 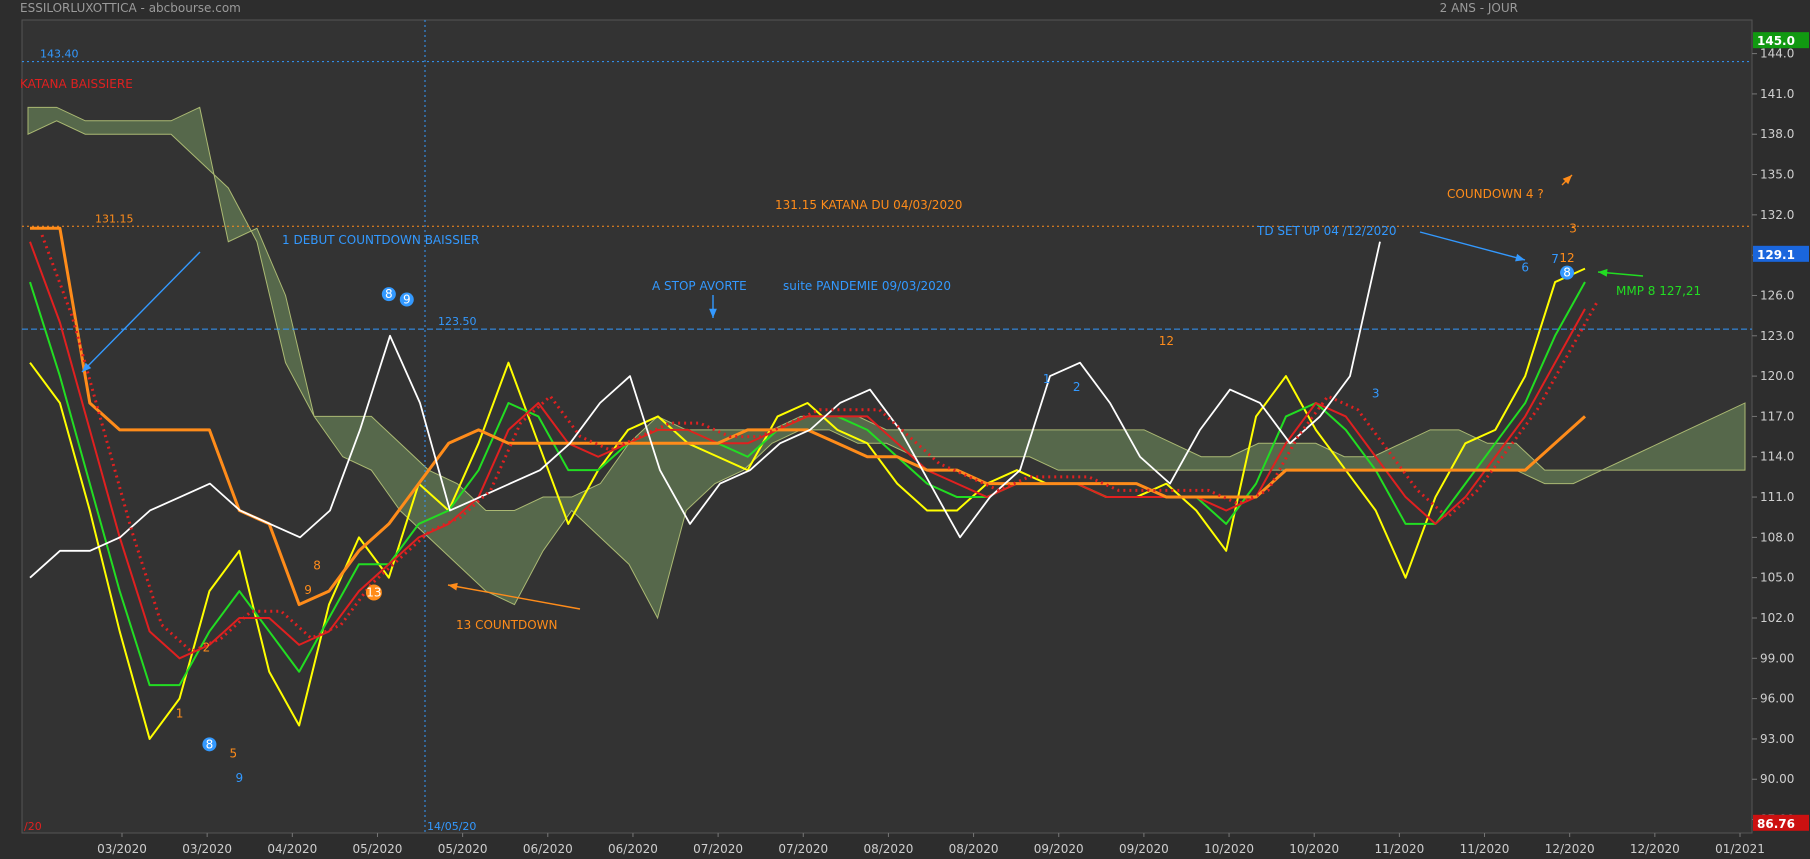 What do you see at coordinates (1314, 849) in the screenshot?
I see `x-tick-label-14: 10/2020` at bounding box center [1314, 849].